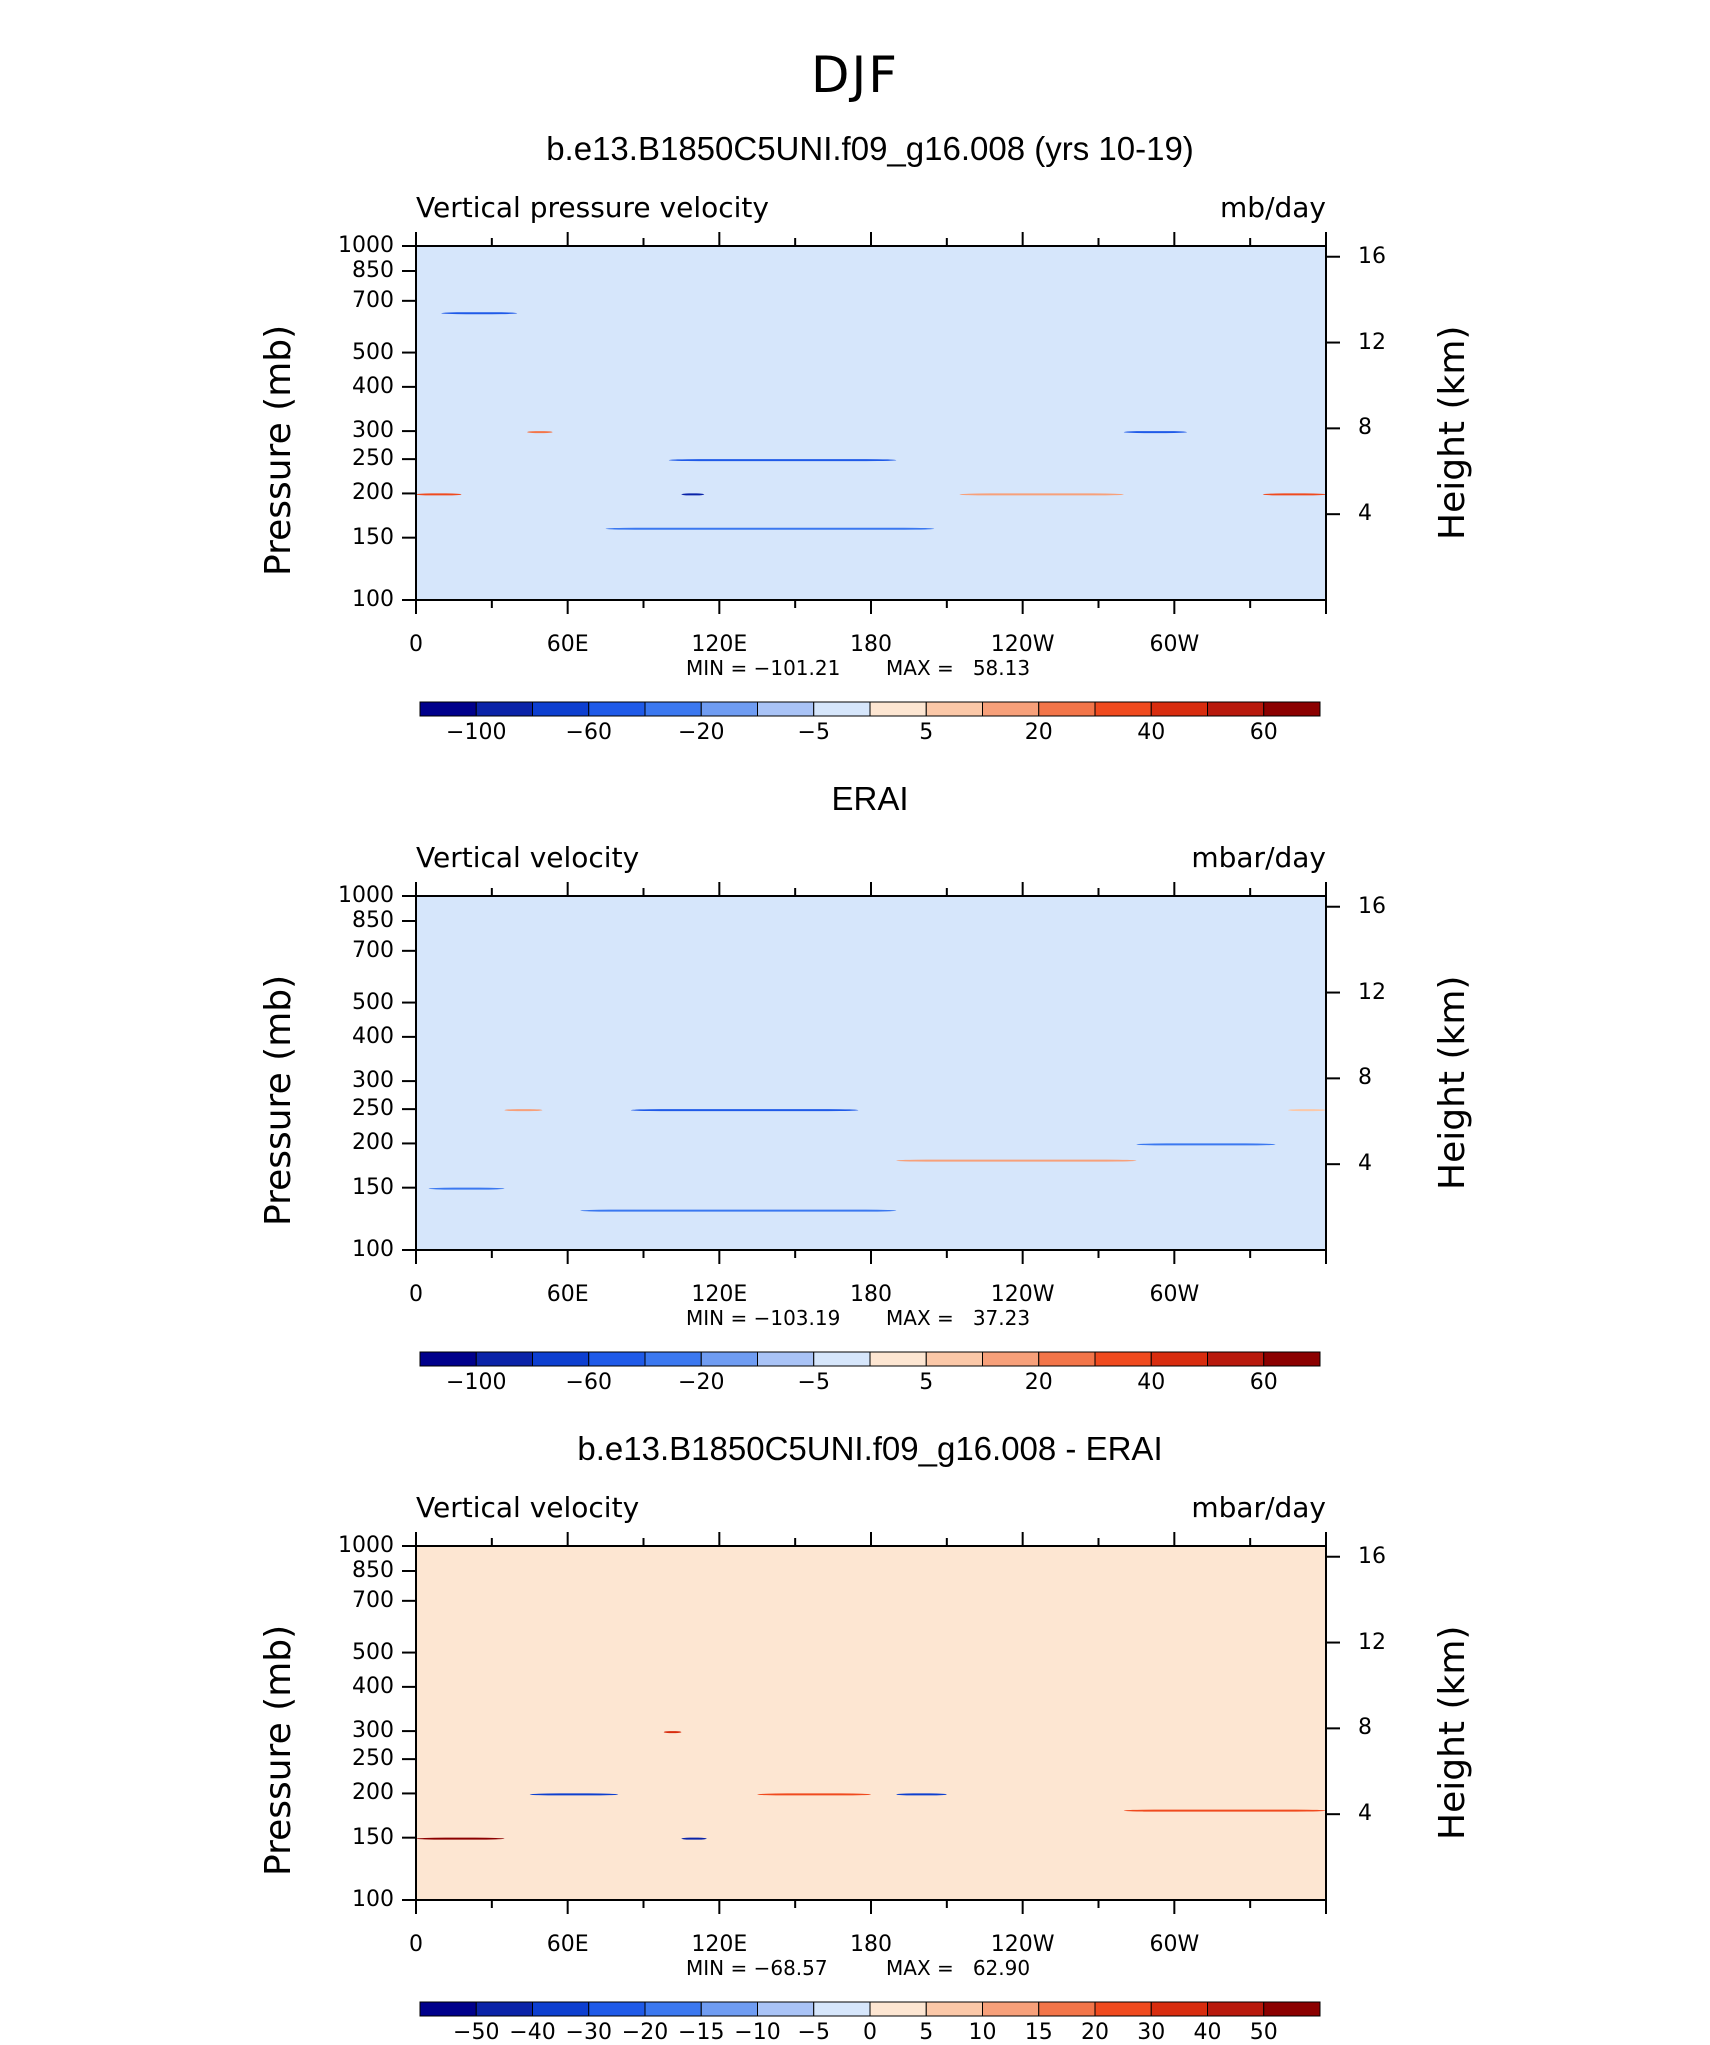 Image resolution: width=1710 pixels, height=2045 pixels. Describe the element at coordinates (870, 798) in the screenshot. I see `panel-title: ERAI` at that location.